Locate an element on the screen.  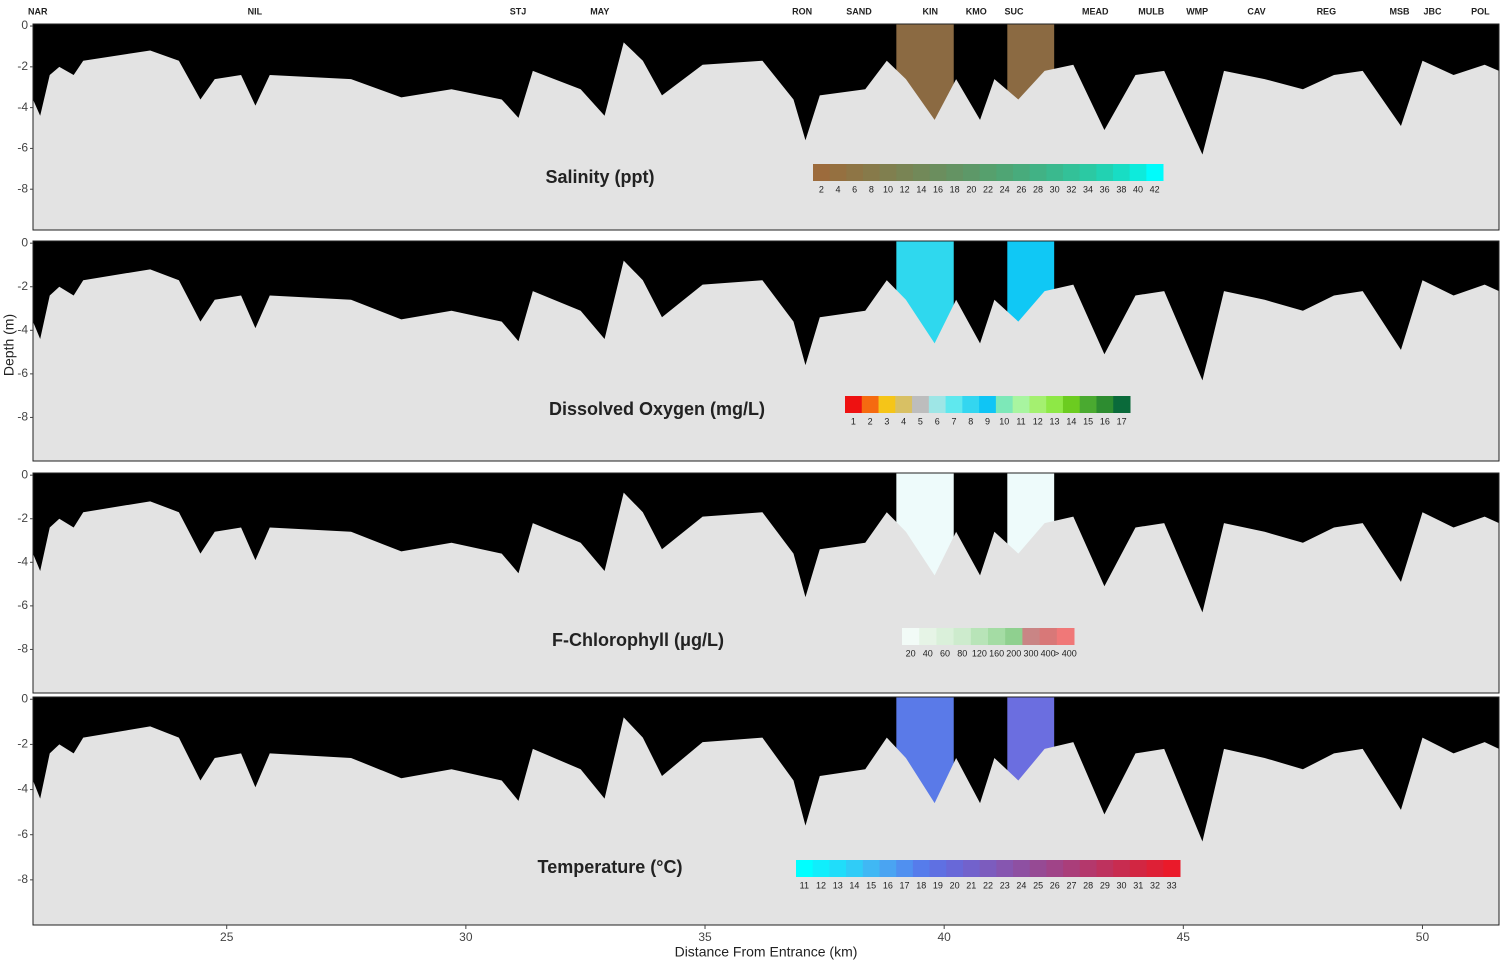
legend-label: 23 is located at coordinates (1005, 885).